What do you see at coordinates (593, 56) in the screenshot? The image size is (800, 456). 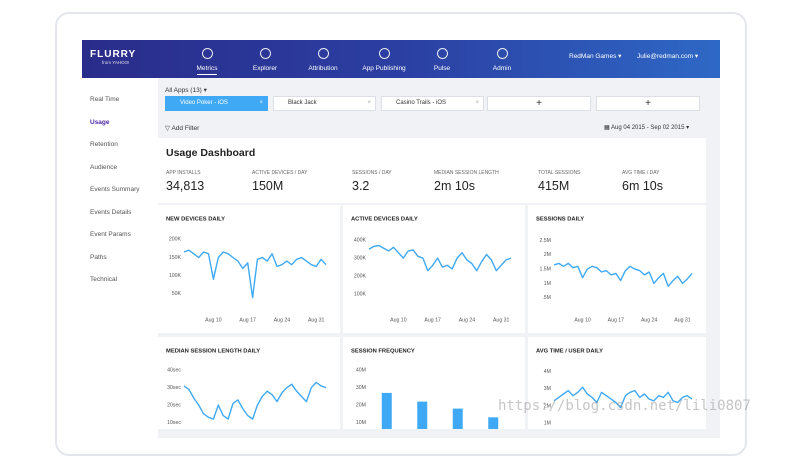 I see `account-name: RedMan Games` at bounding box center [593, 56].